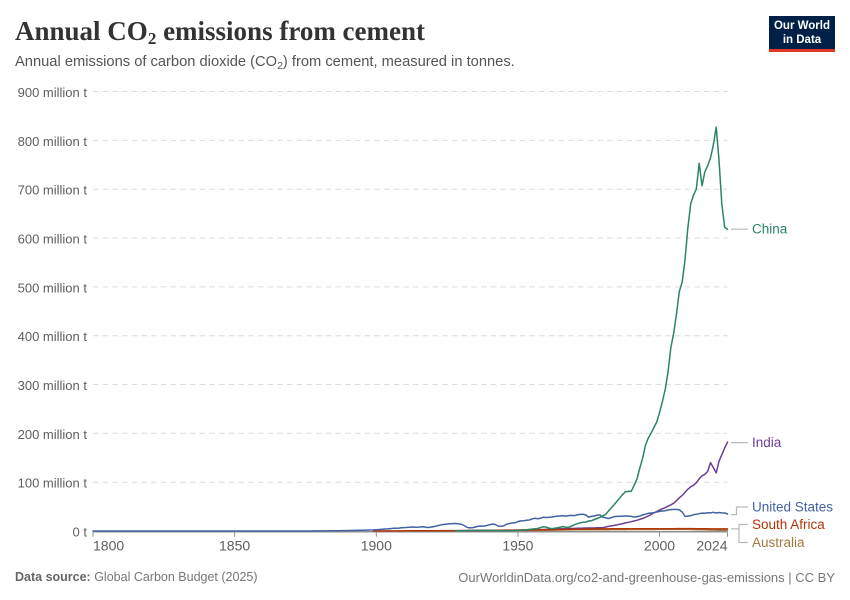  Describe the element at coordinates (788, 524) in the screenshot. I see `svg-text: South Africa` at that location.